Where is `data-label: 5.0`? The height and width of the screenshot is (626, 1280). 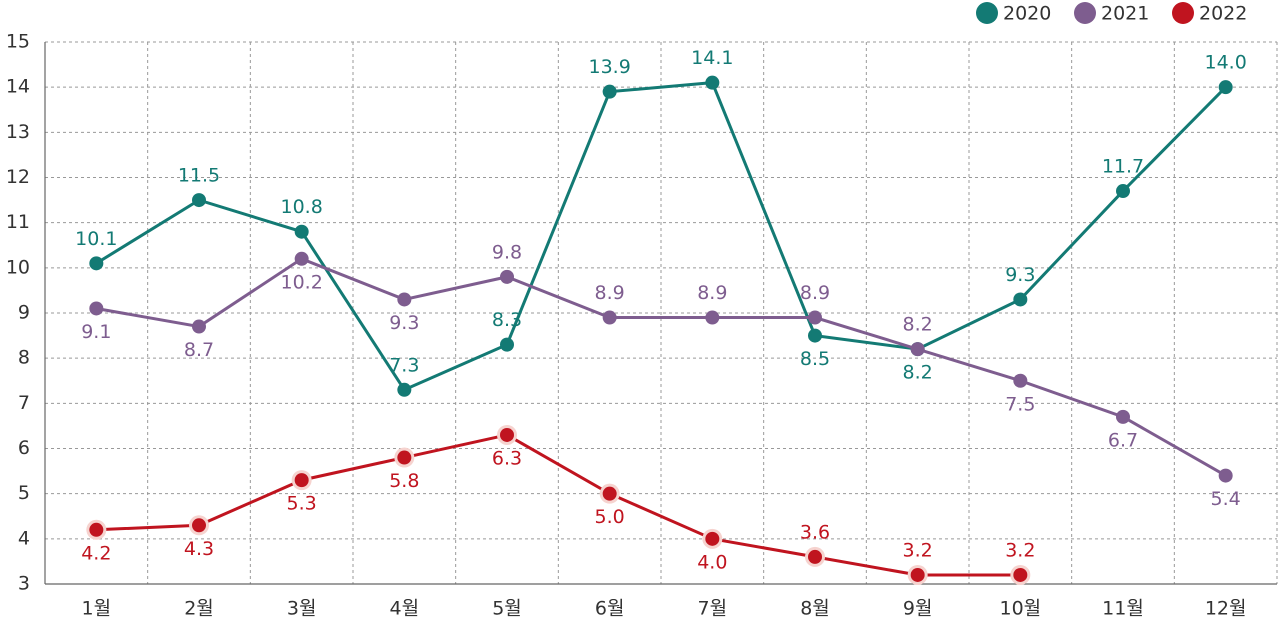 data-label: 5.0 is located at coordinates (610, 517).